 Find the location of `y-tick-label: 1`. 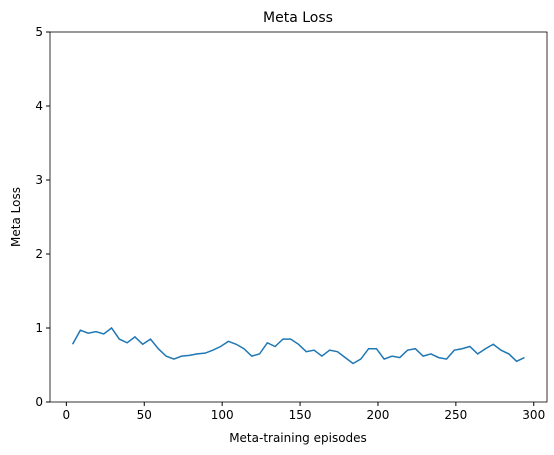

y-tick-label: 1 is located at coordinates (39, 328).